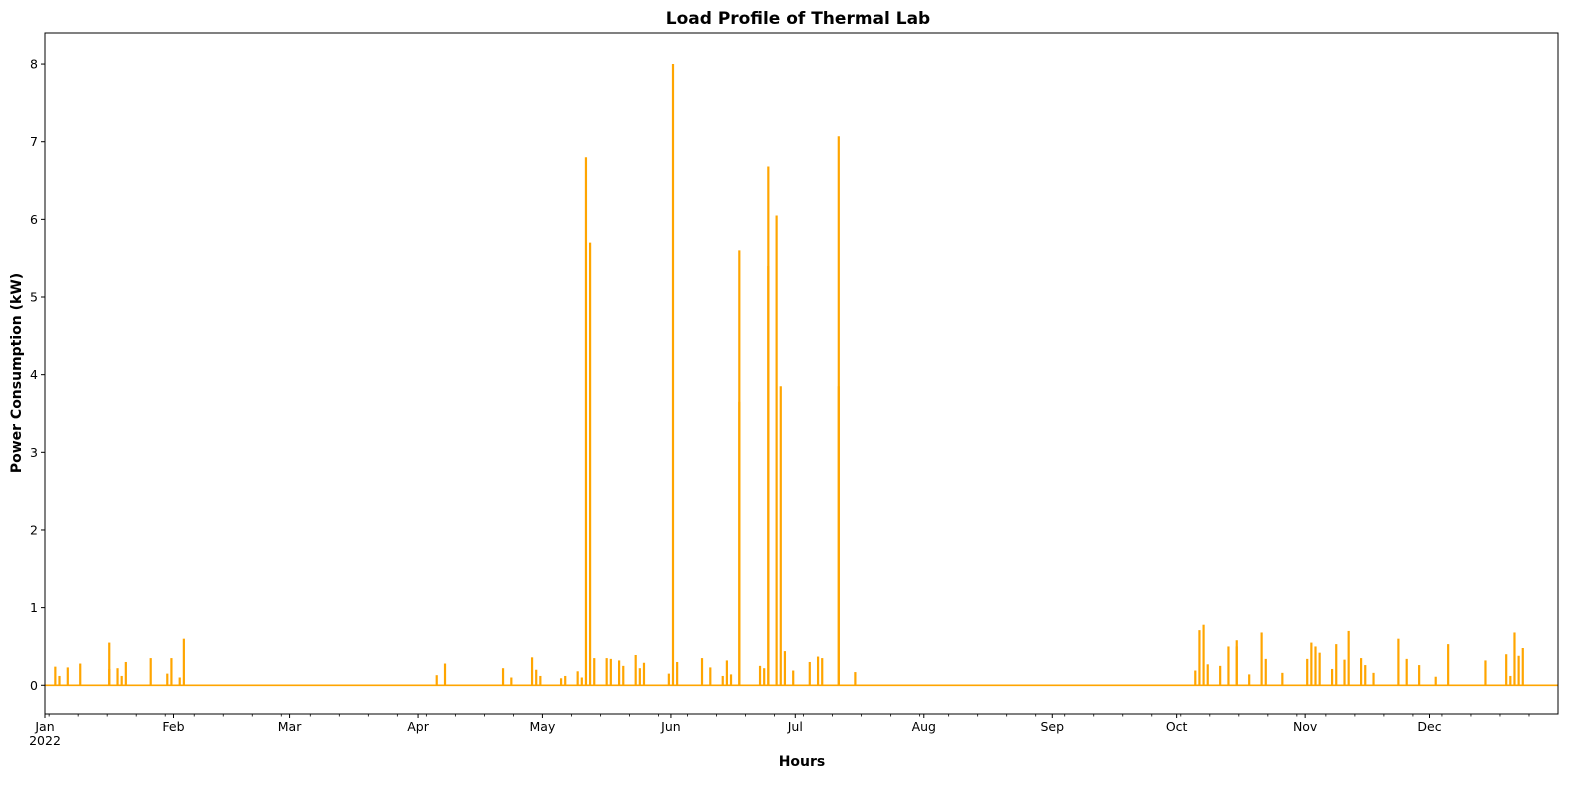  Describe the element at coordinates (173, 726) in the screenshot. I see `x-tick-label: Feb` at that location.